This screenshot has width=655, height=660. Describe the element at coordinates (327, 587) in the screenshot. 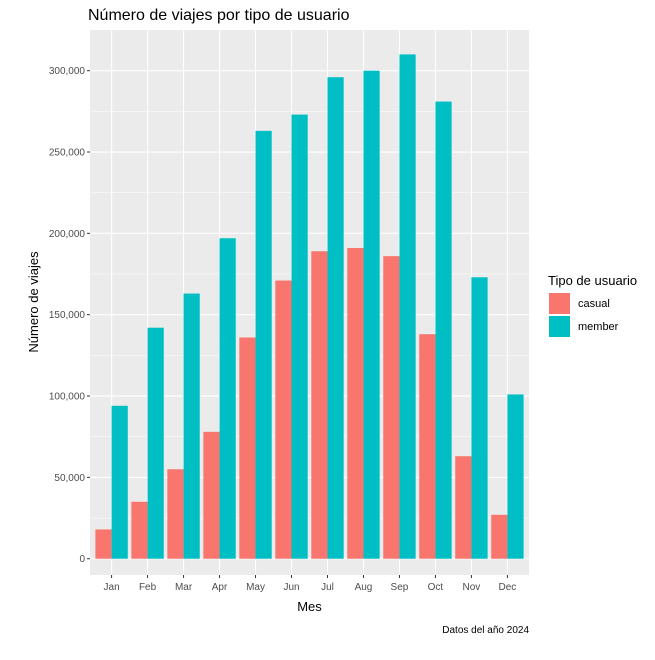

I see `x-tick-label: Jul` at that location.